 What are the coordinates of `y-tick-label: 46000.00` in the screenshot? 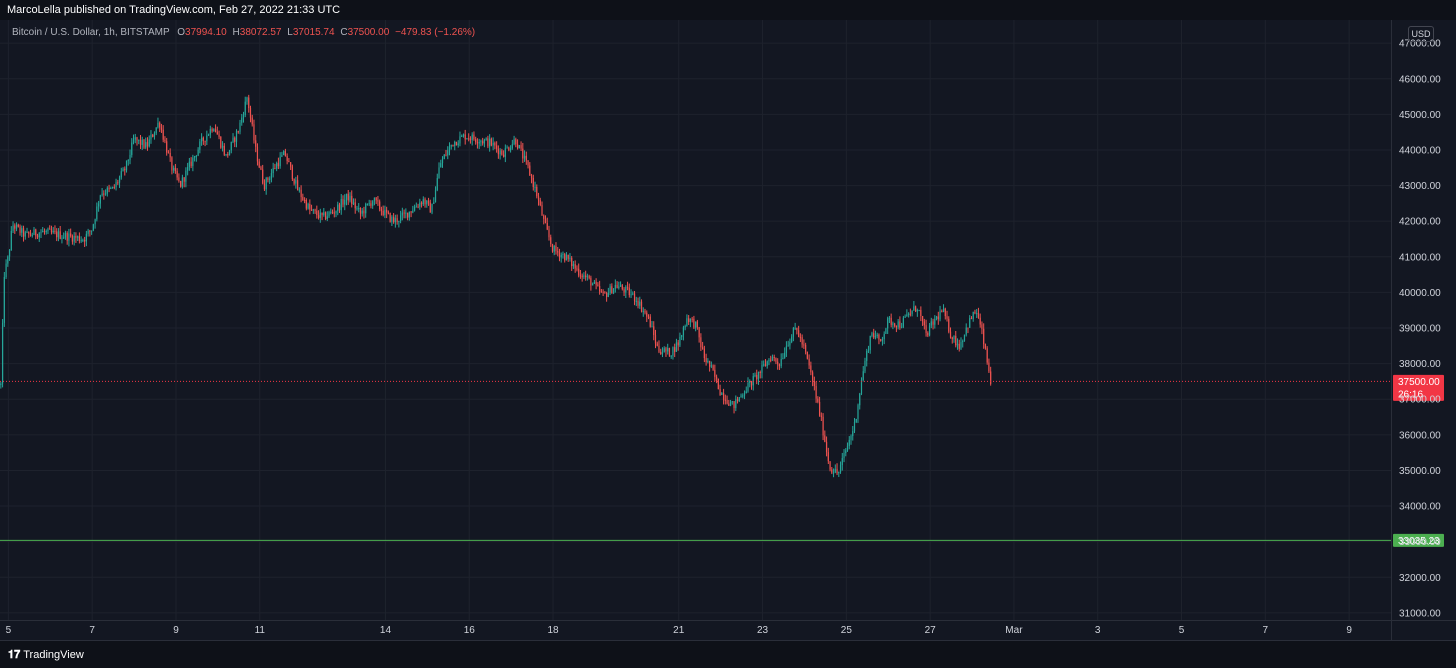 It's located at (1420, 79).